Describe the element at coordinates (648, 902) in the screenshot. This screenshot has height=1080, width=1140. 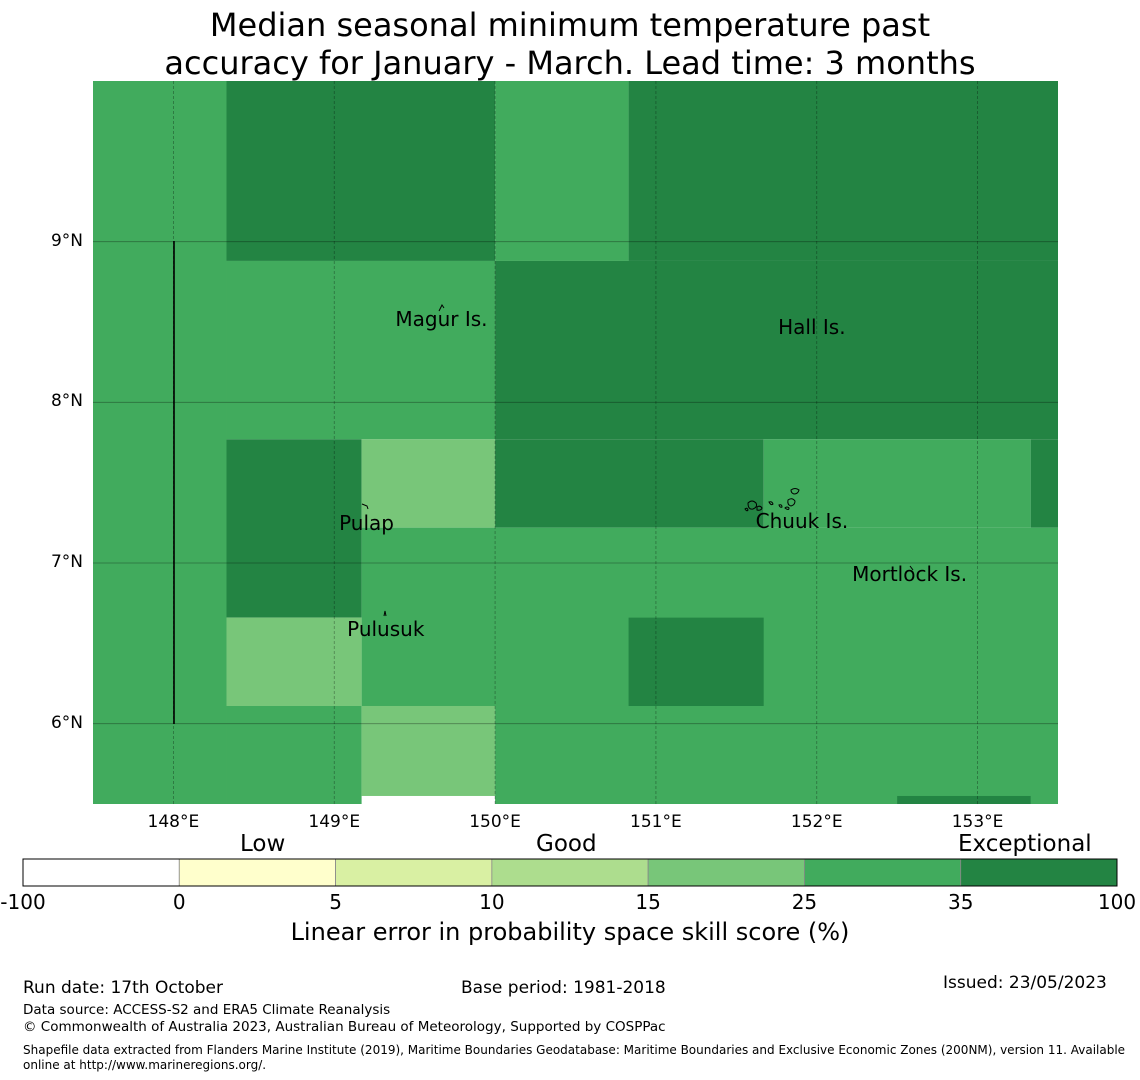
I see `colorbar-tick-label: 15` at that location.